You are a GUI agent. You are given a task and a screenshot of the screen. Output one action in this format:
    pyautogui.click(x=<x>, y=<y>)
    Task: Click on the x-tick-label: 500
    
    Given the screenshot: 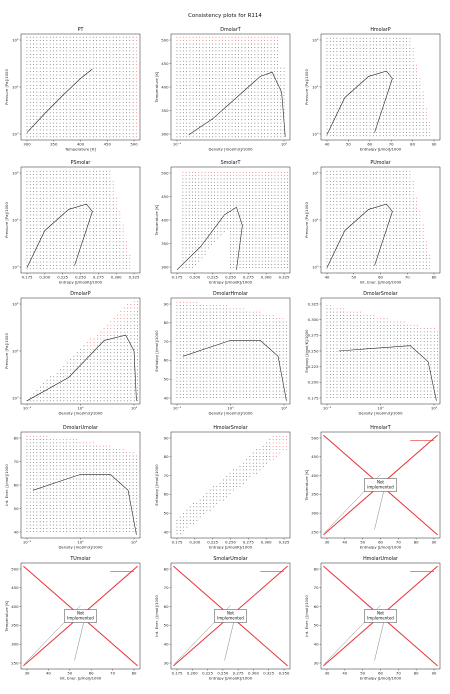 What is the action you would take?
    pyautogui.click(x=134, y=144)
    